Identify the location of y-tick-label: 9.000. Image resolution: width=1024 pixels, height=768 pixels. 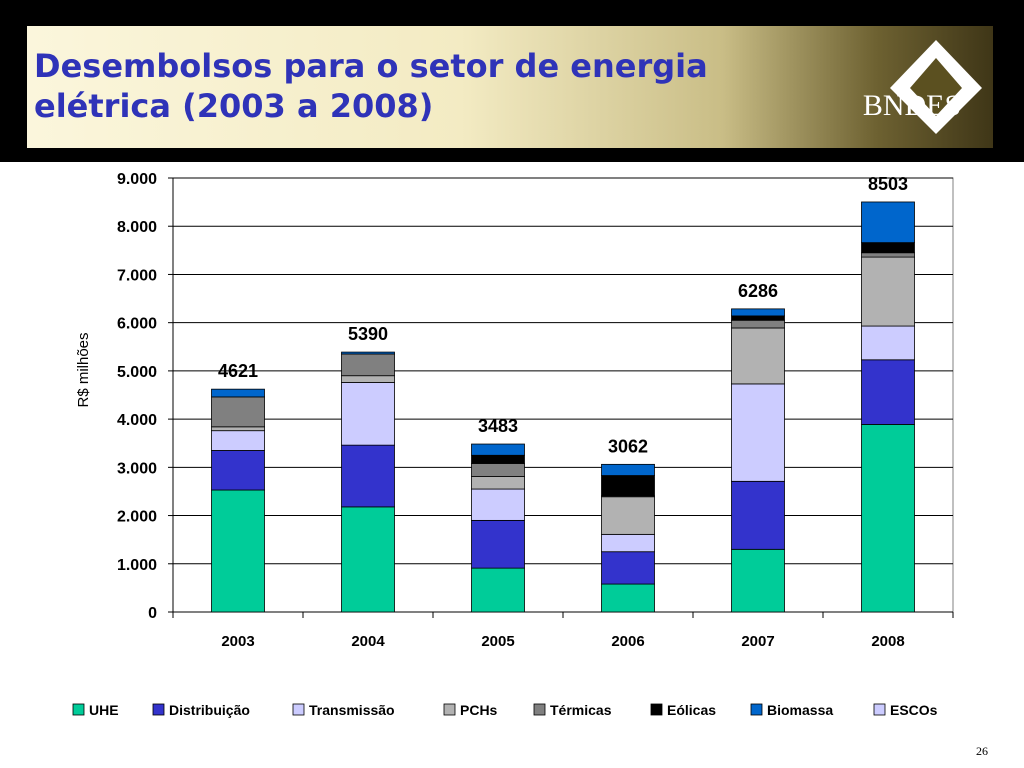
(137, 179).